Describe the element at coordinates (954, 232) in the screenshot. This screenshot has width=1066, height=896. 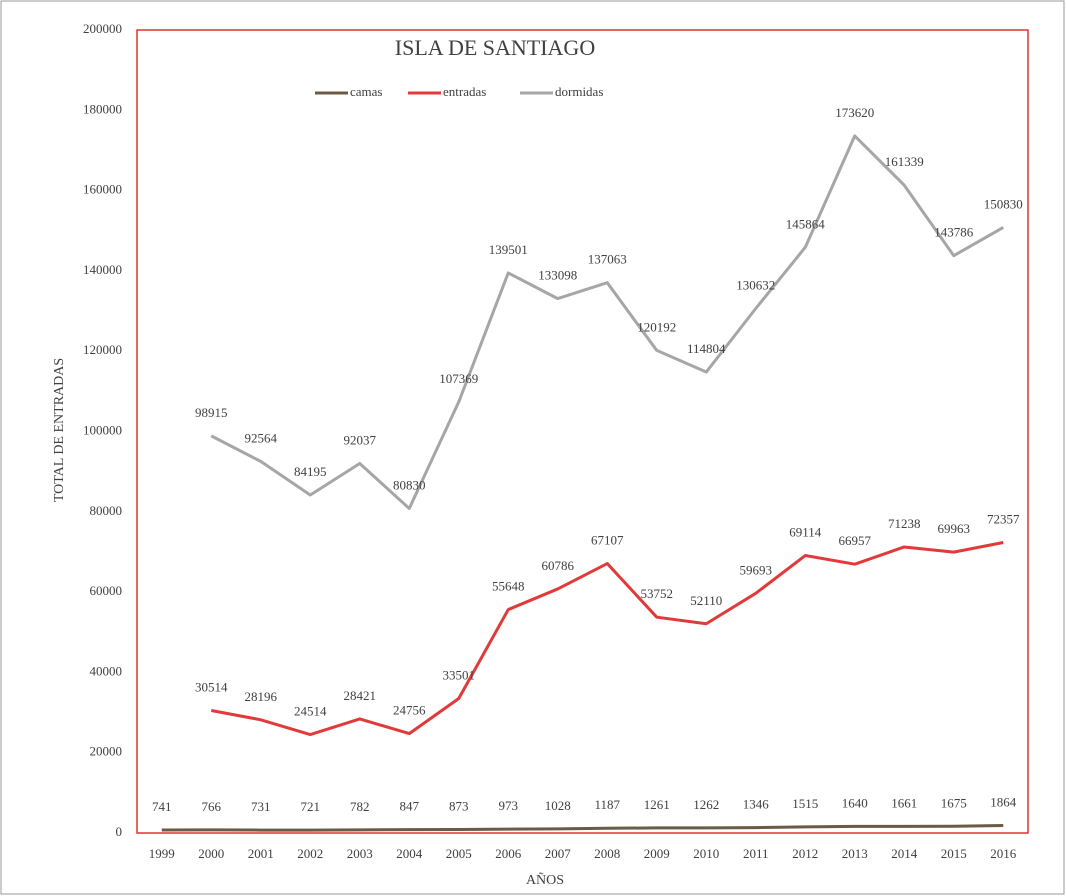
I see `data-label: 143786` at that location.